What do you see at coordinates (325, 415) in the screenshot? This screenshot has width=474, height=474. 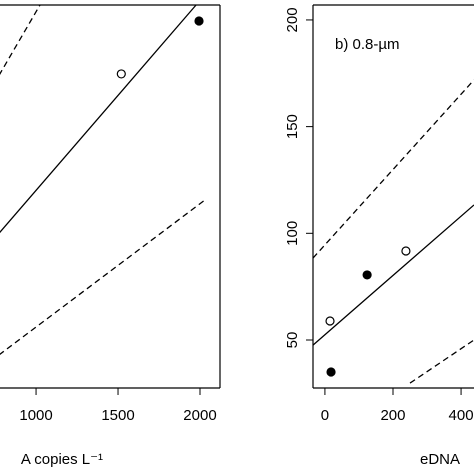 I see `x-tick-label: 0` at bounding box center [325, 415].